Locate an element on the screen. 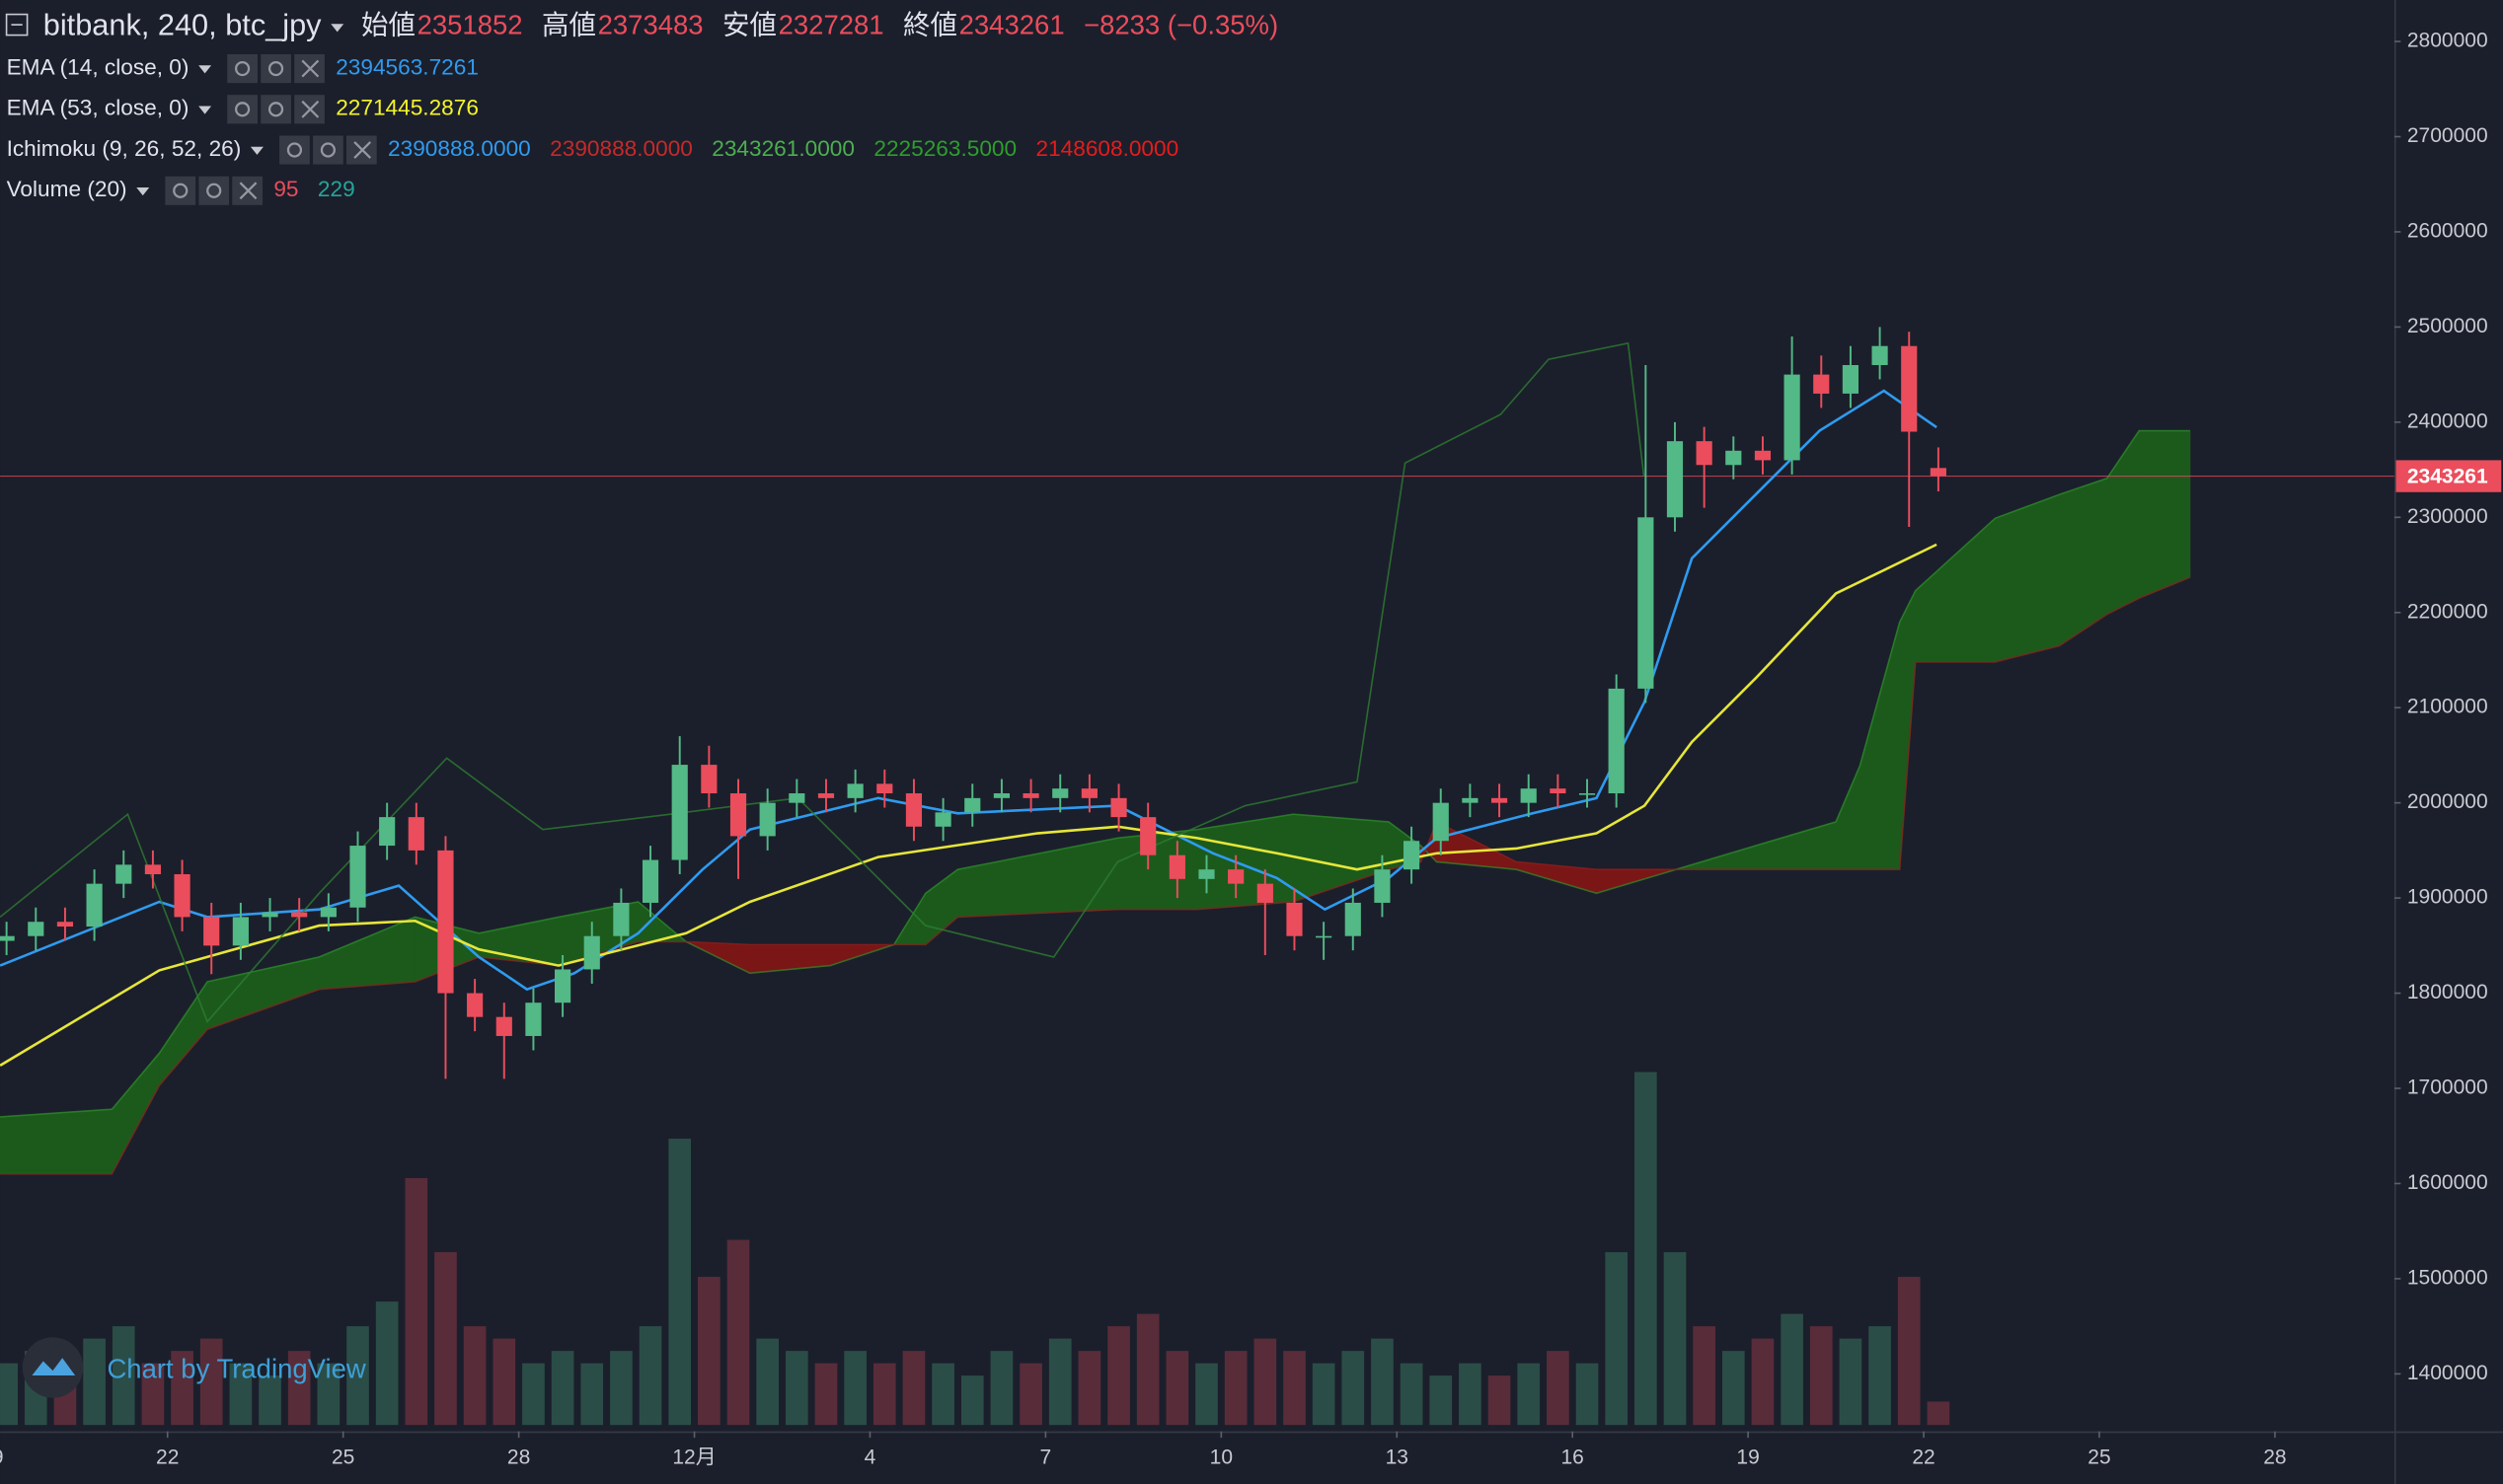 The width and height of the screenshot is (2503, 1484). y-tick-label: 2300000 is located at coordinates (2448, 516).